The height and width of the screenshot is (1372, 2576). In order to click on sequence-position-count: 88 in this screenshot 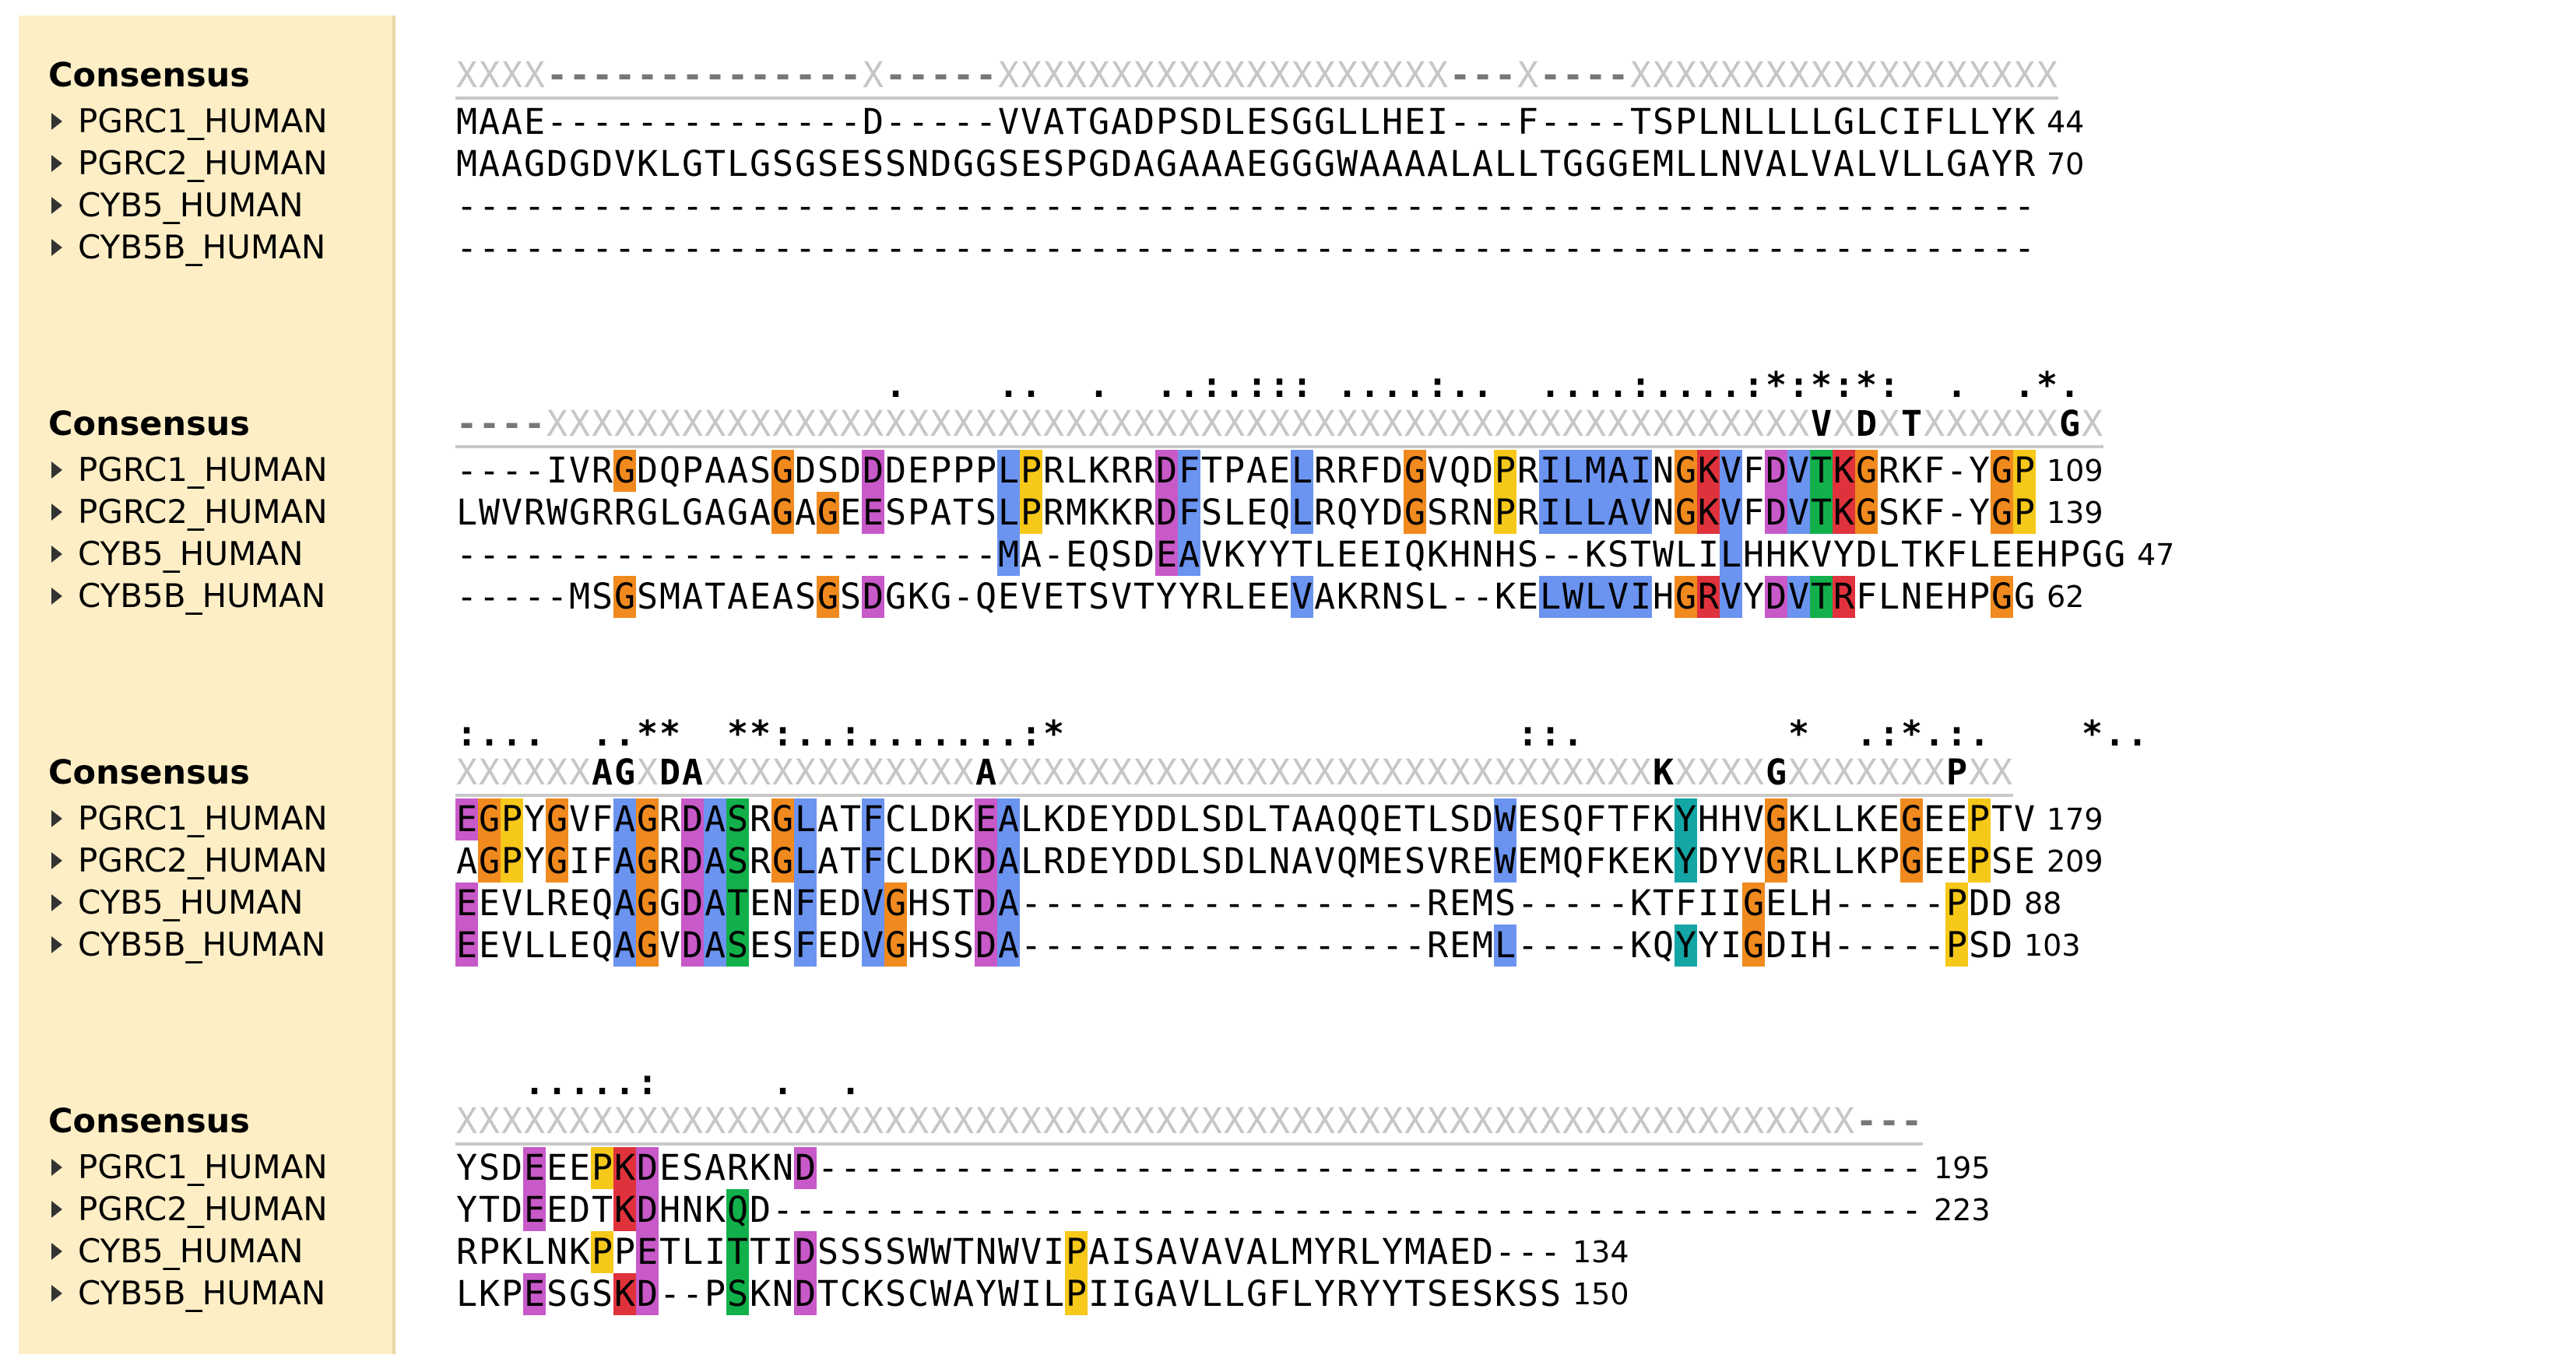, I will do `click(2043, 904)`.